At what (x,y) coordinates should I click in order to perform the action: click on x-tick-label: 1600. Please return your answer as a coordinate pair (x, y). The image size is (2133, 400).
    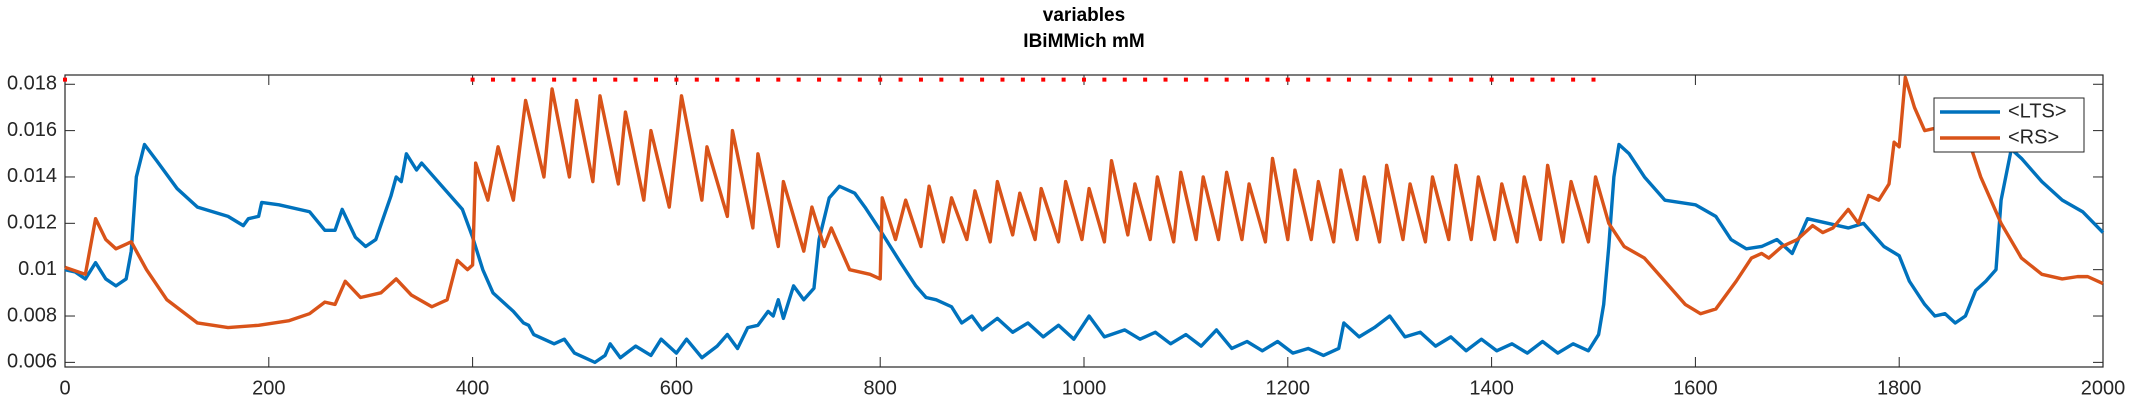
    Looking at the image, I should click on (1695, 388).